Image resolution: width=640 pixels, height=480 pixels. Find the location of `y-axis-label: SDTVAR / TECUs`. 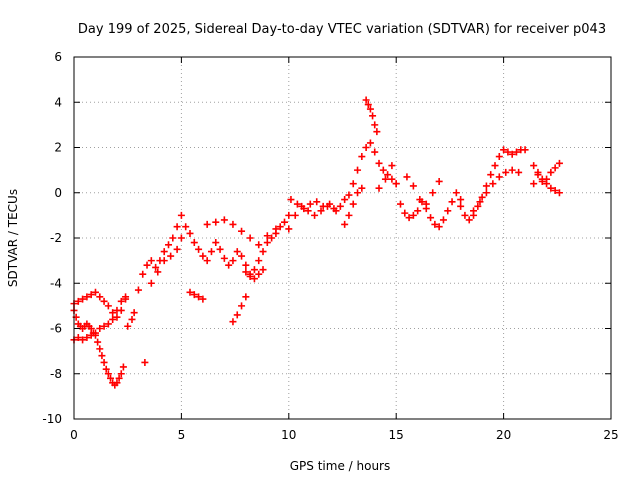

y-axis-label: SDTVAR / TECUs is located at coordinates (13, 238).